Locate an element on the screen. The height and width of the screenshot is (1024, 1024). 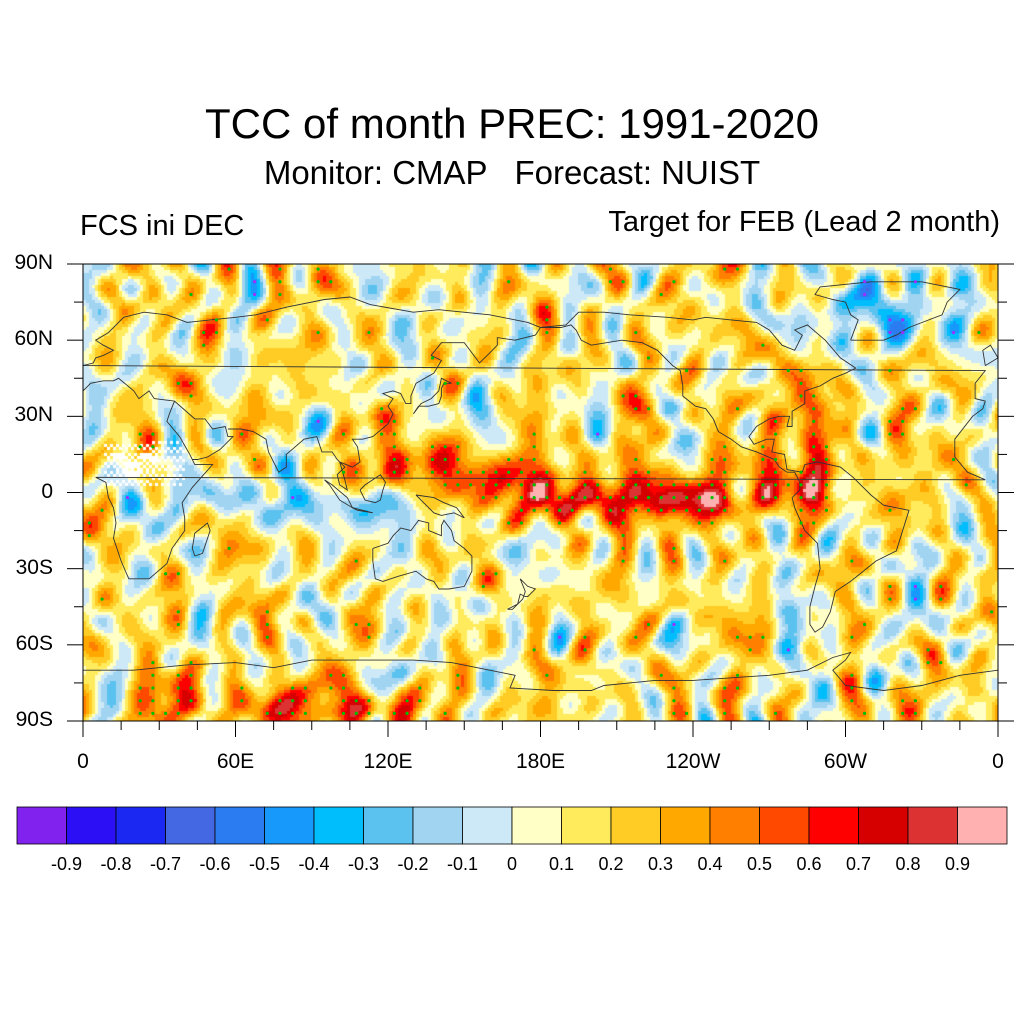
y-tick-label: 0 is located at coordinates (47, 491).